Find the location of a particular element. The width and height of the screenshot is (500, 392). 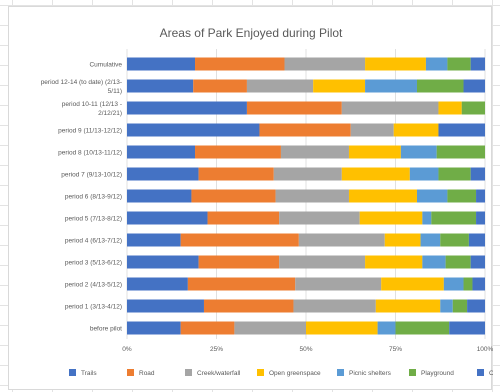

legend-label: Playground is located at coordinates (437, 373).